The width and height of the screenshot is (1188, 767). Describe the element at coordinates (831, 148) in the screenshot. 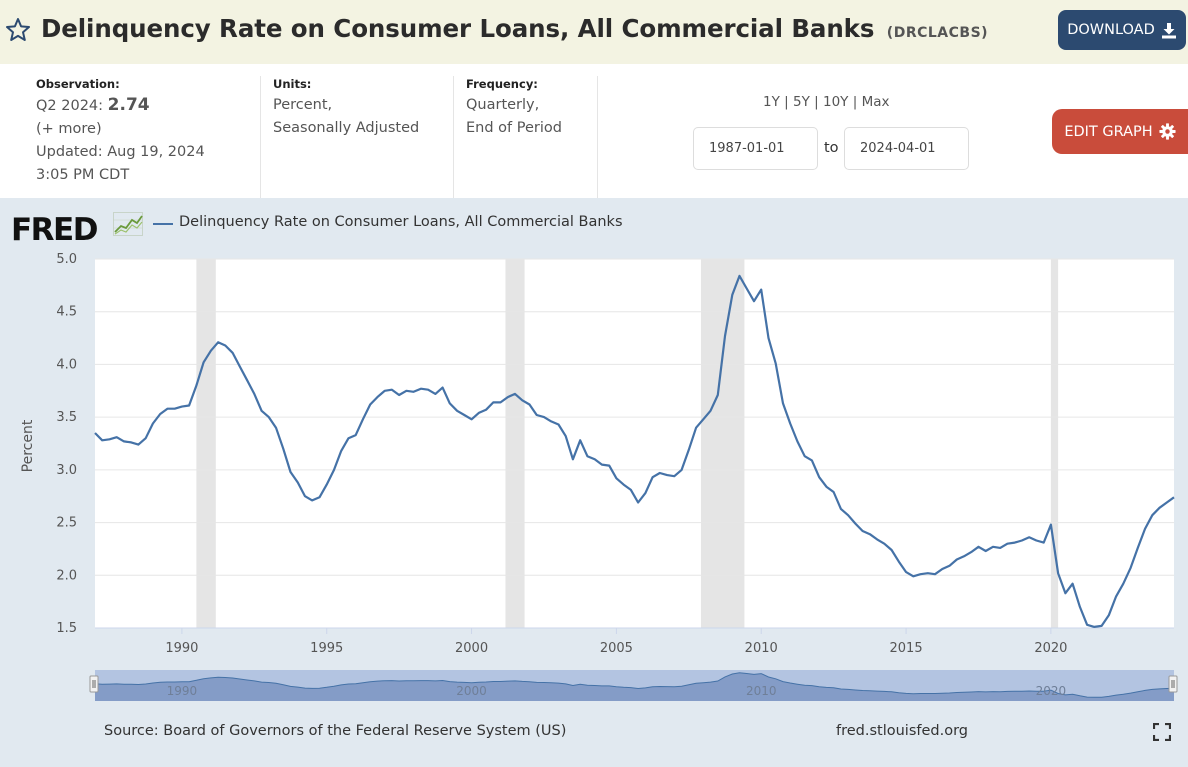

I see `to-label: to` at that location.